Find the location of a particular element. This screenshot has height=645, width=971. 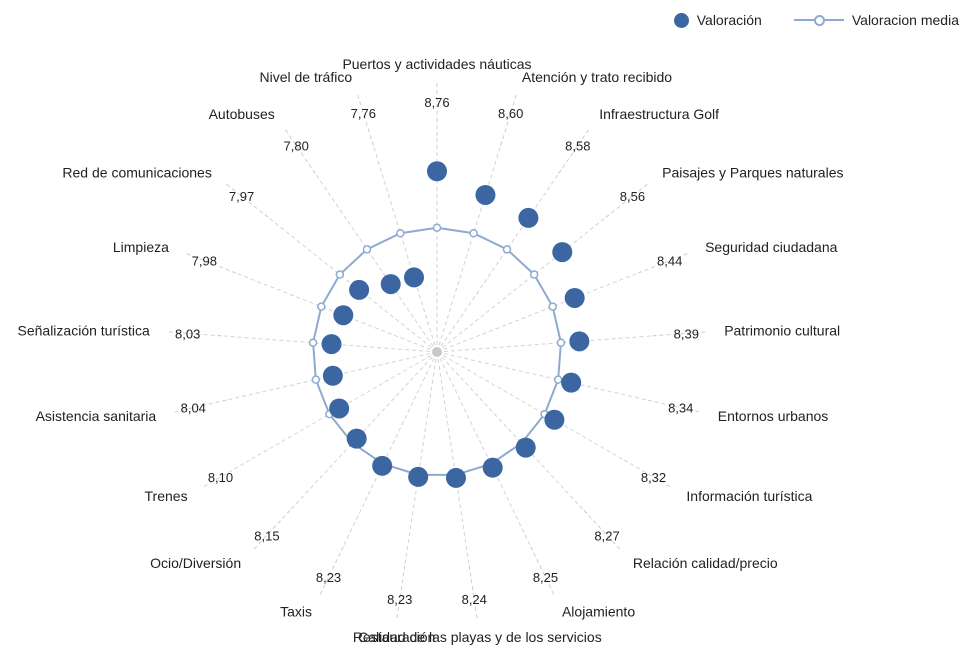

category-label: Atención y trato recibido is located at coordinates (597, 77).